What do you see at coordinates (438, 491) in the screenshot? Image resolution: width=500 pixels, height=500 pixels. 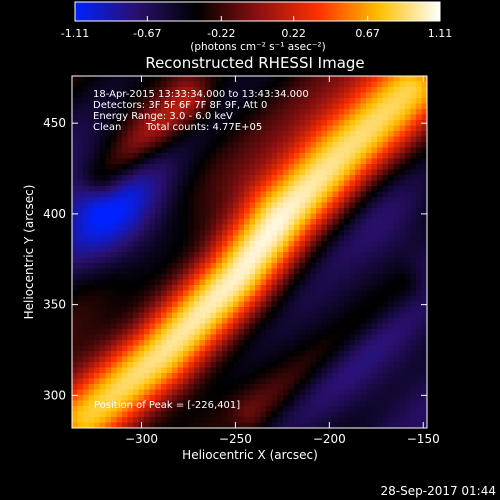 I see `footer-timestamp: 28-Sep-2017 01:44` at bounding box center [438, 491].